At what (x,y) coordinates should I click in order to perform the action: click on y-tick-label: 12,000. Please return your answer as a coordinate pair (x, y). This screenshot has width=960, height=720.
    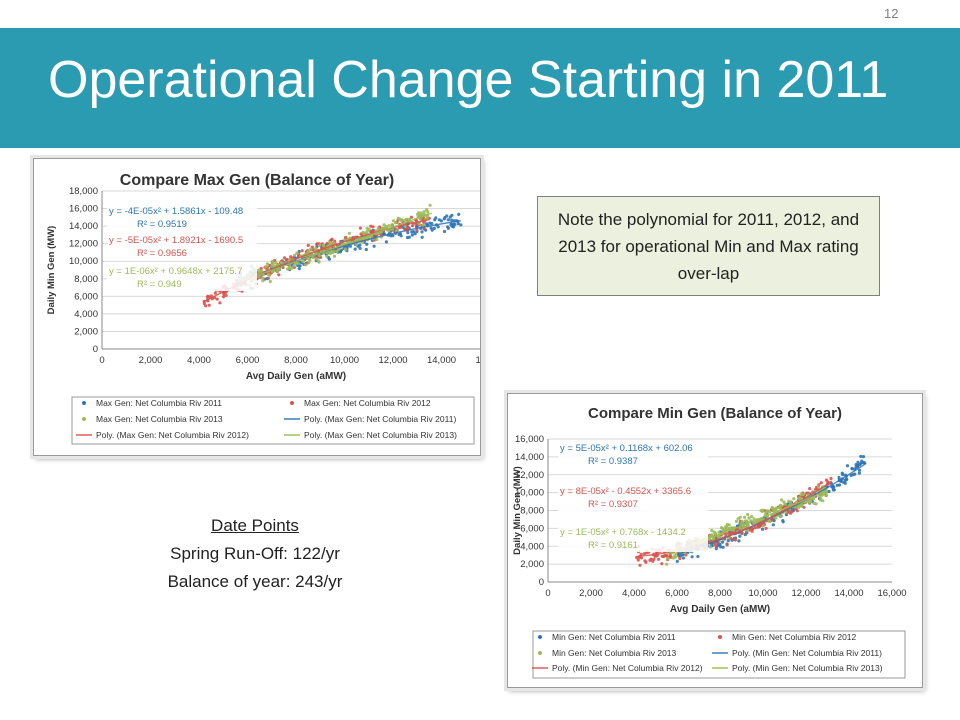
    Looking at the image, I should click on (83, 244).